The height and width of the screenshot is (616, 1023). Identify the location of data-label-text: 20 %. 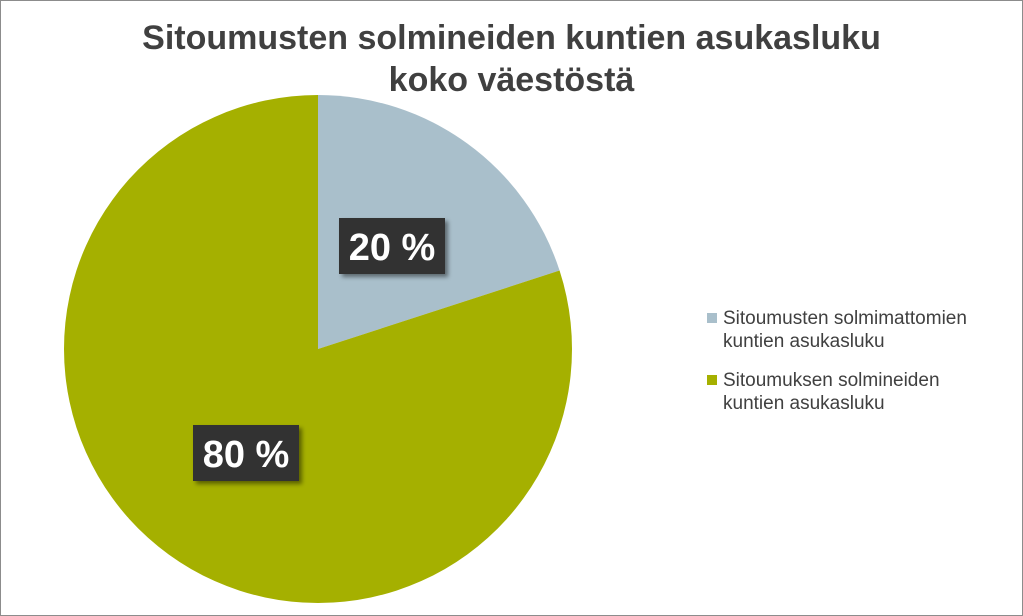
(392, 248).